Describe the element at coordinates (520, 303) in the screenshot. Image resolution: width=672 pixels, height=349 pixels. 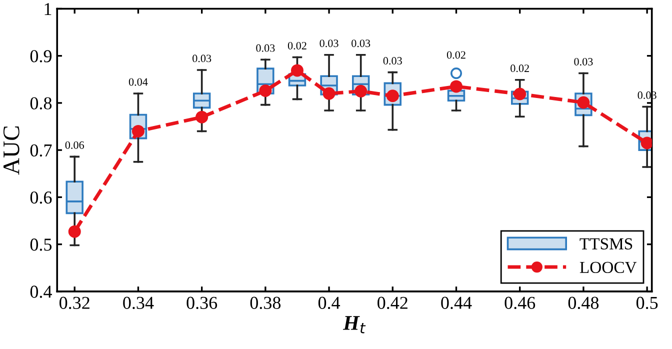
I see `x-tick-label: 0.46` at that location.